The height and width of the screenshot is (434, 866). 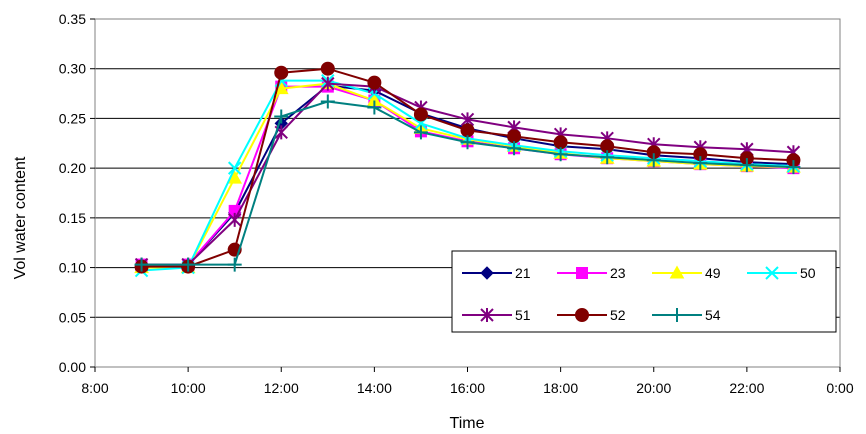 What do you see at coordinates (839, 388) in the screenshot?
I see `x-tick-label: 0:00` at bounding box center [839, 388].